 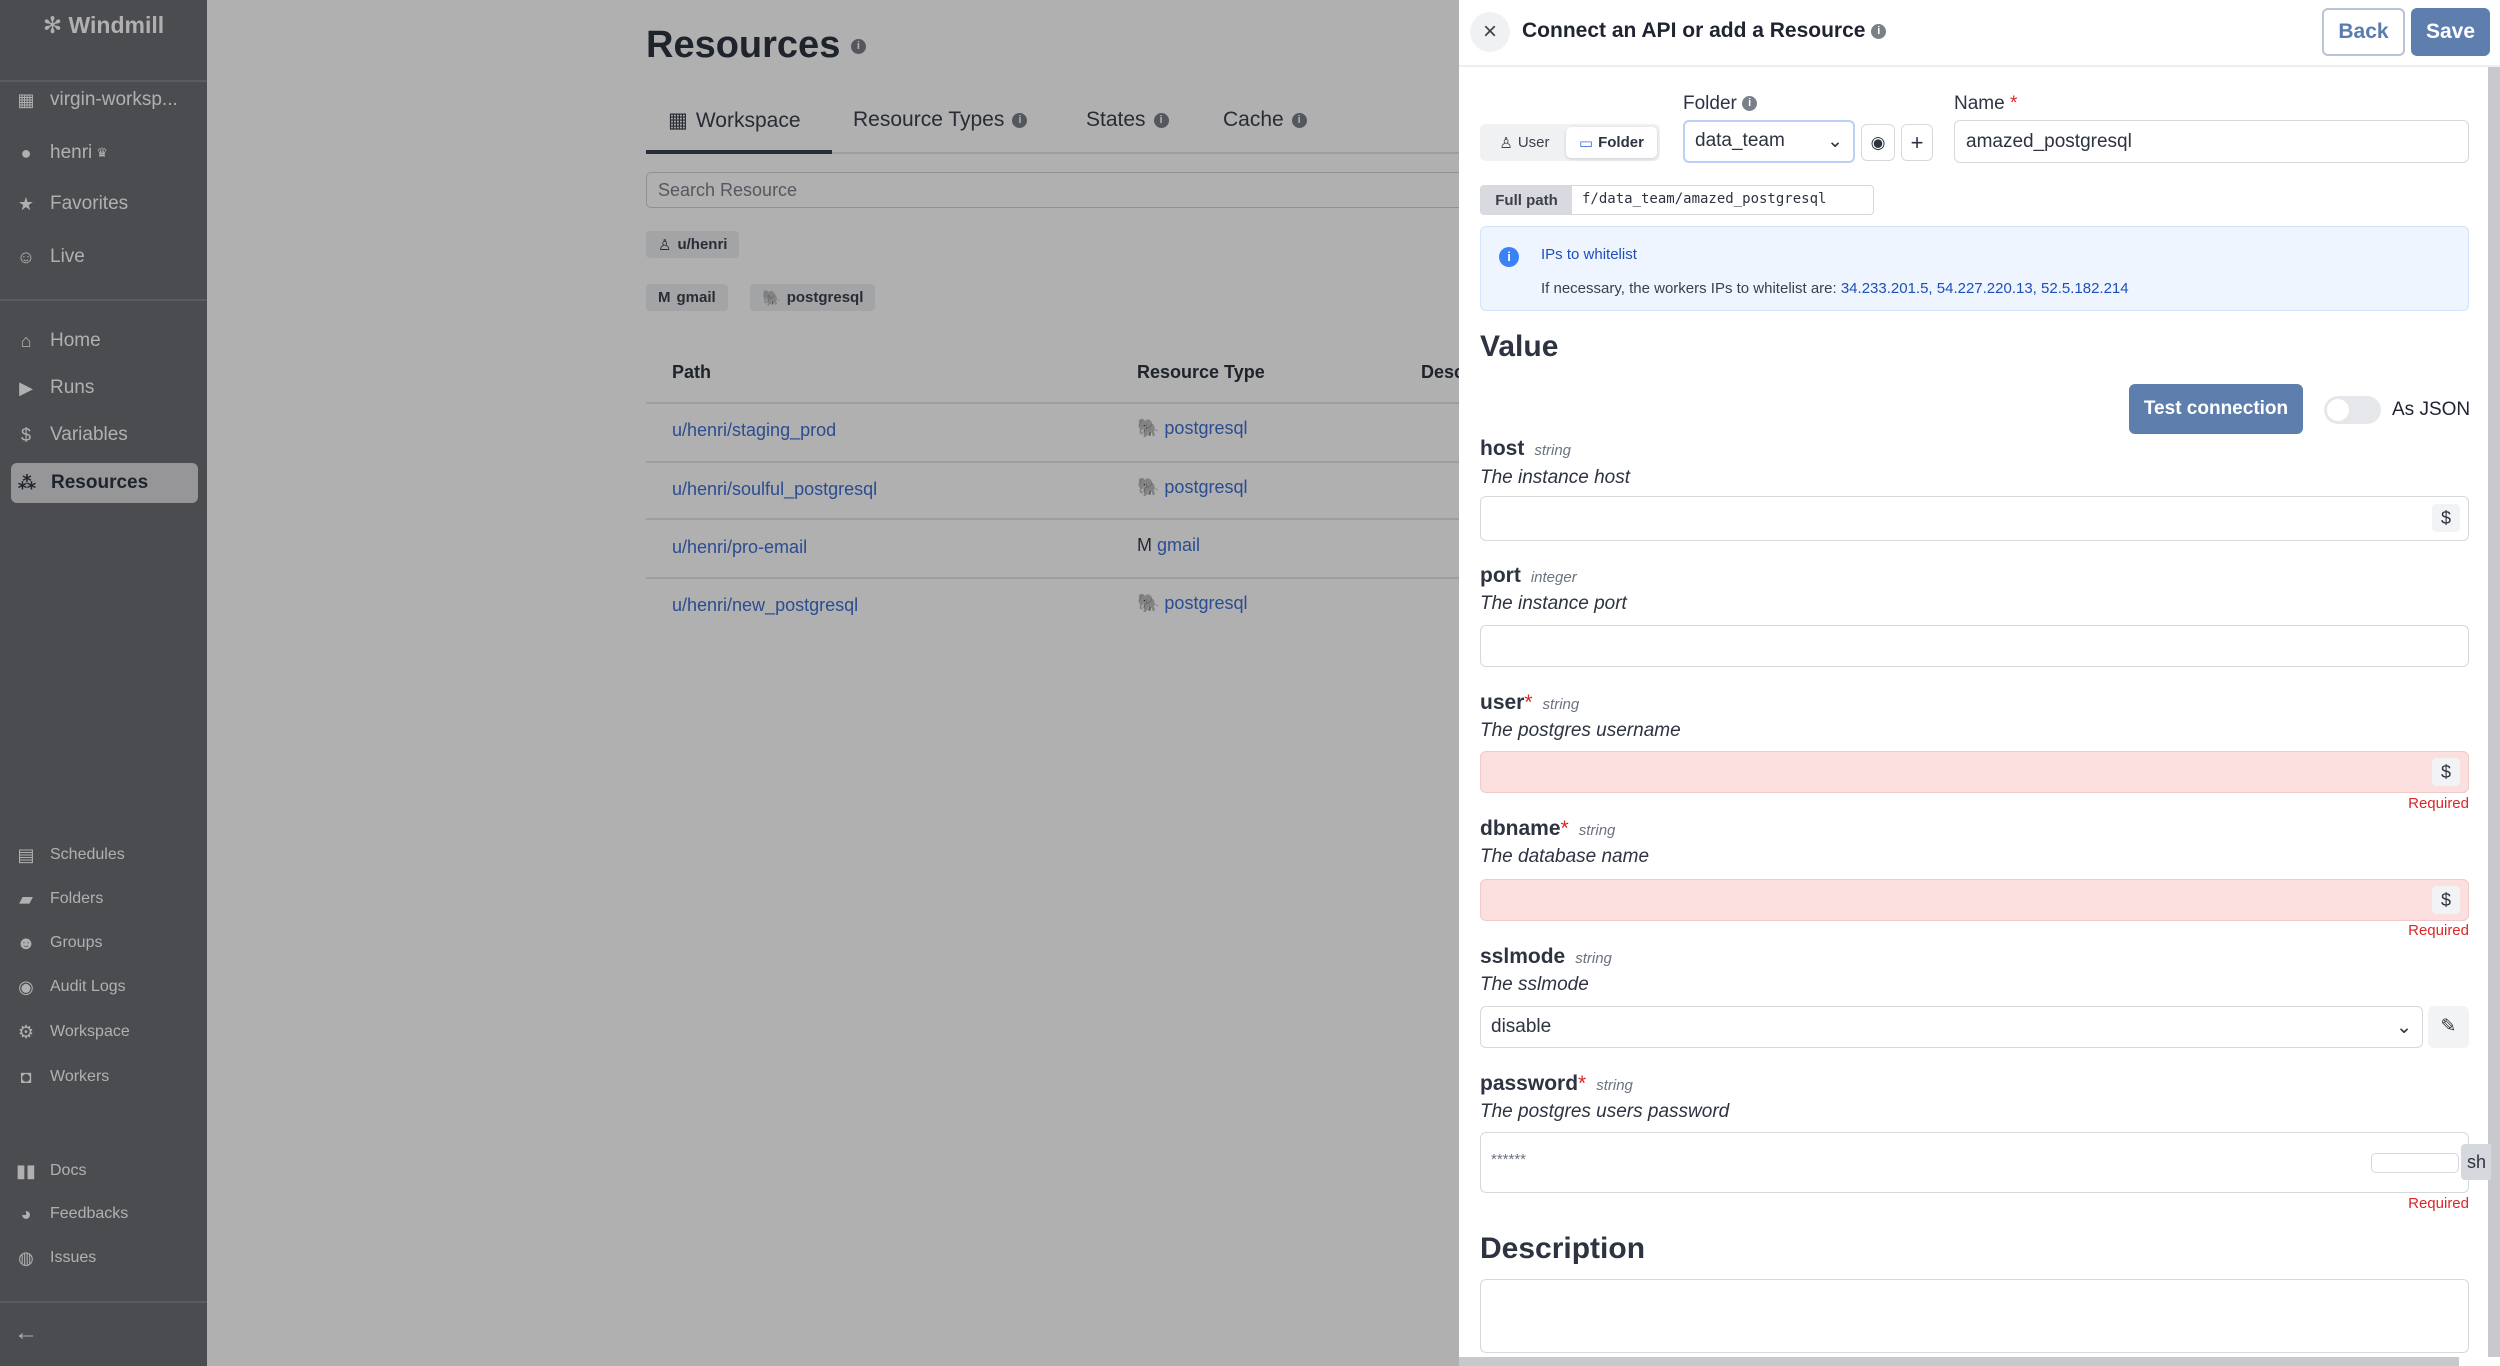 I want to click on folder-icon: ▭, so click(x=1586, y=143).